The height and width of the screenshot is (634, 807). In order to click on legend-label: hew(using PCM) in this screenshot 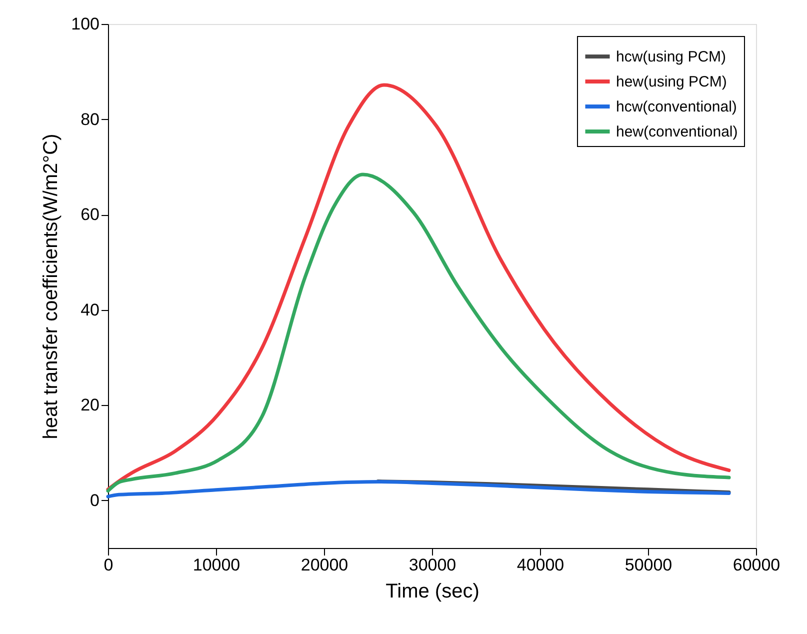, I will do `click(671, 82)`.